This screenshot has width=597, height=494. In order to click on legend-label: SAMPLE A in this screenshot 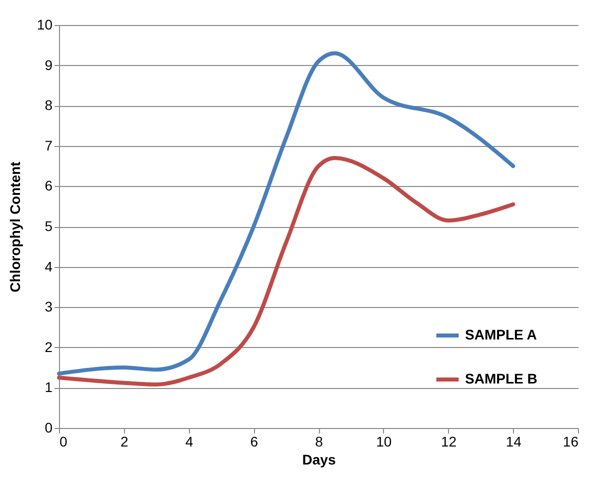, I will do `click(501, 334)`.